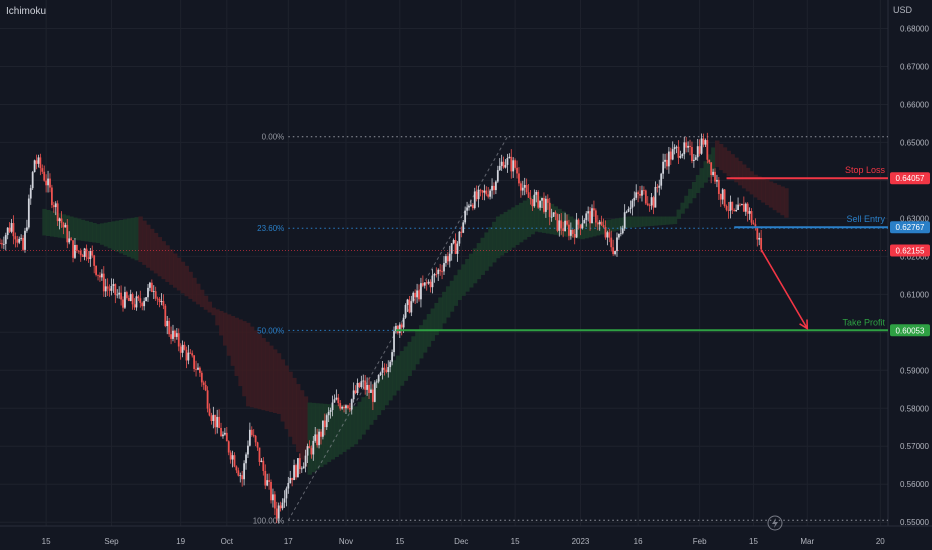 The width and height of the screenshot is (932, 550). I want to click on projection-arrow, so click(784, 289).